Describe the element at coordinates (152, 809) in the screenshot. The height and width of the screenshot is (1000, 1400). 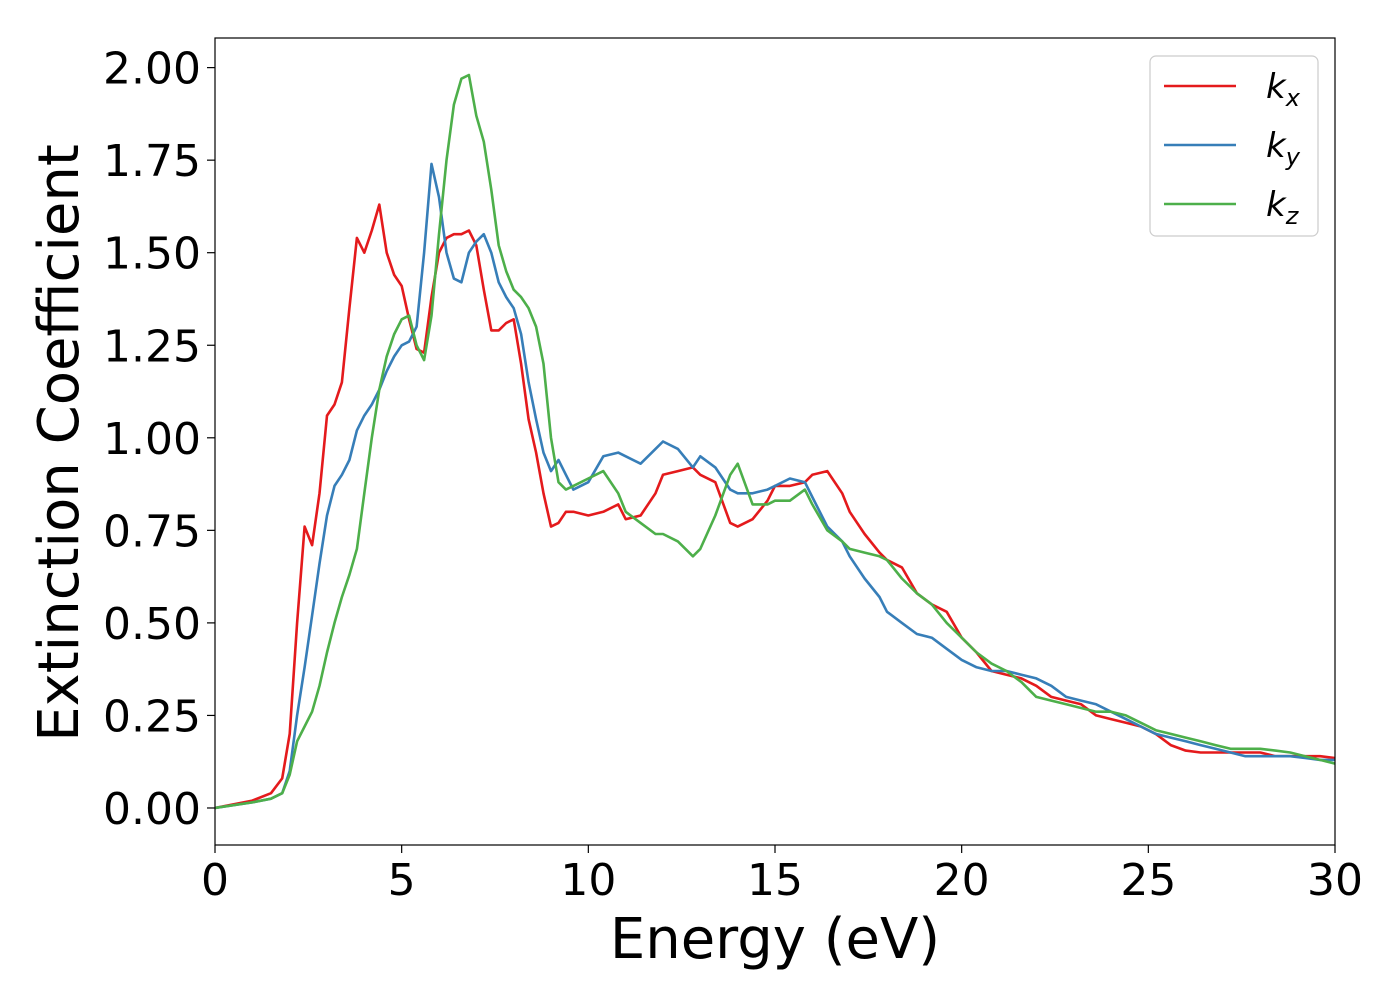
I see `y-tick-label: 0.00` at that location.